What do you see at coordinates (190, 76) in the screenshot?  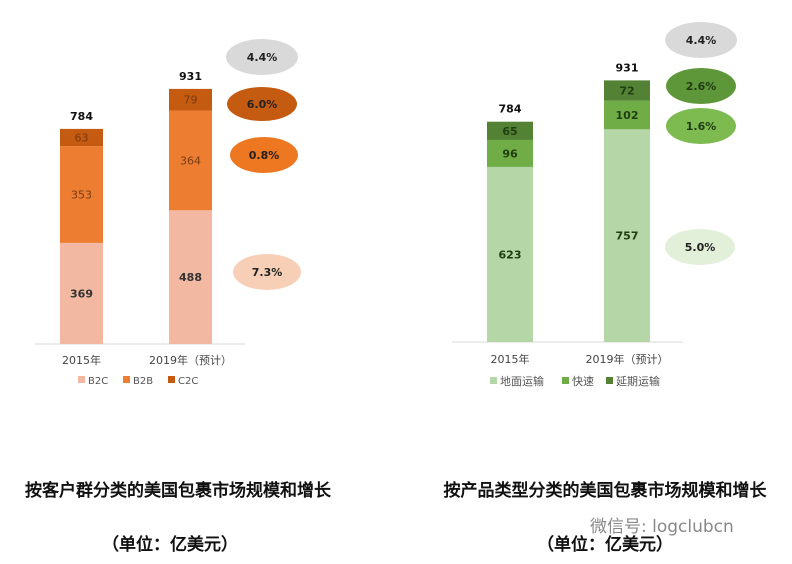 I see `left-total-label: 931` at bounding box center [190, 76].